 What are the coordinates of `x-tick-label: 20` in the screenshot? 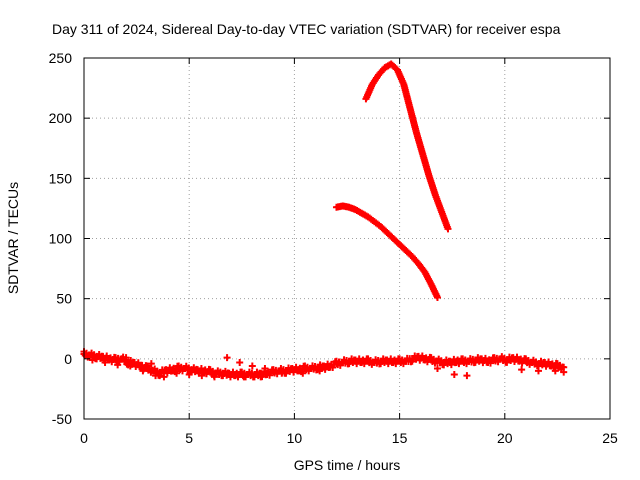 It's located at (505, 438).